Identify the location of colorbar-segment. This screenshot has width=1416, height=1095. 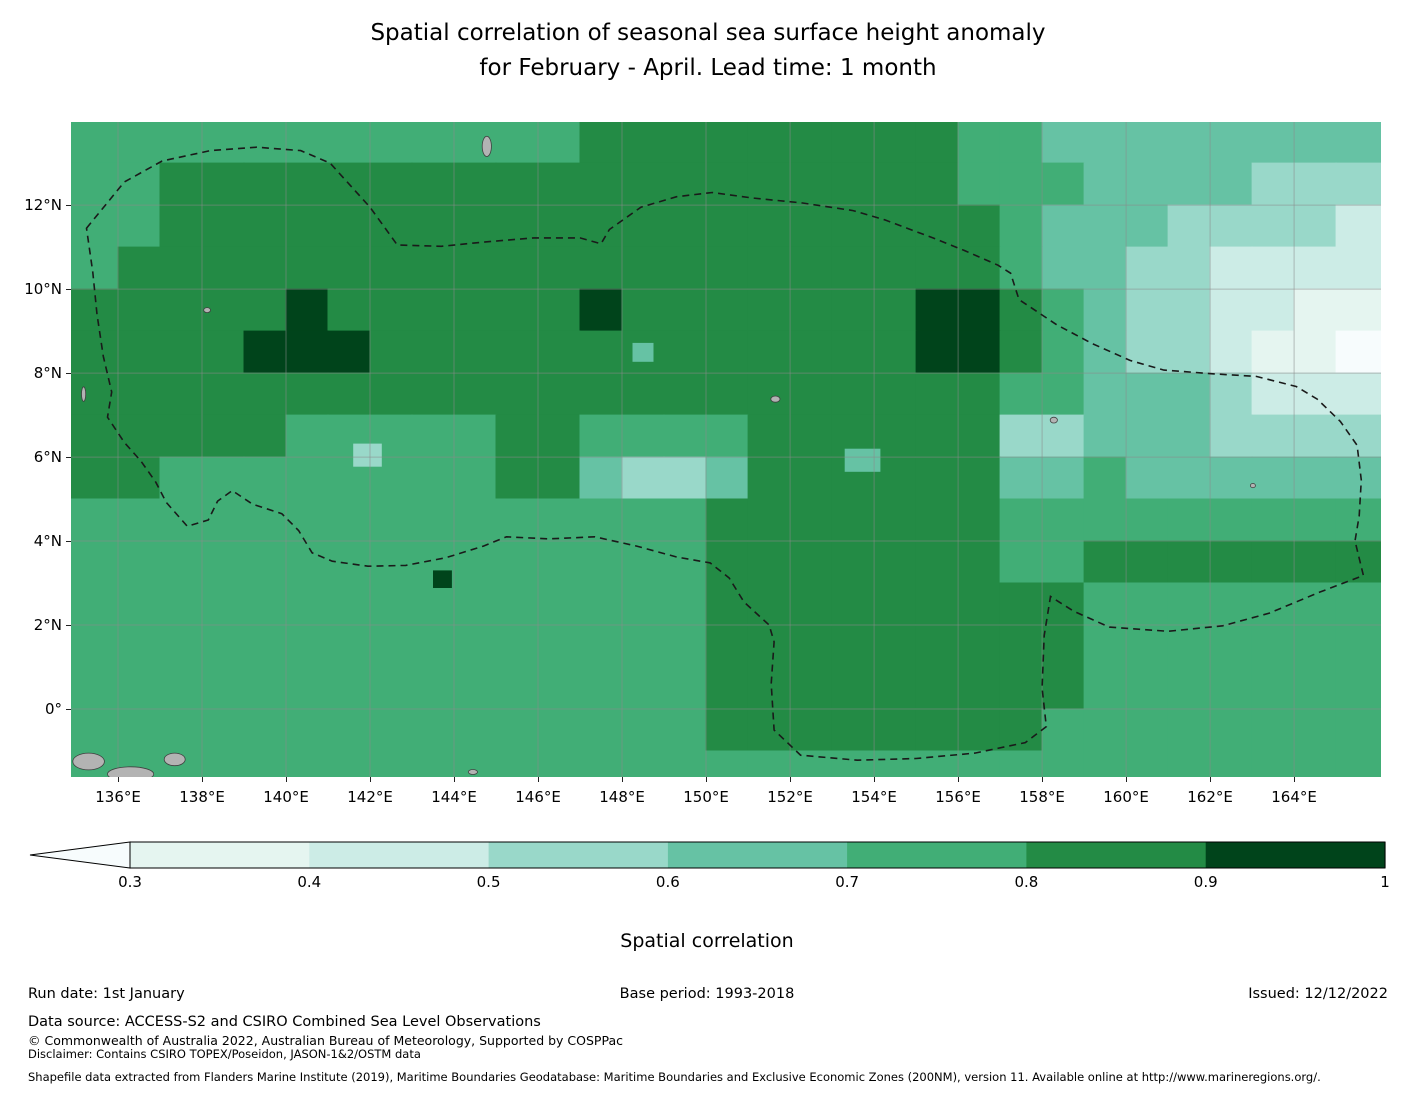
(757, 855).